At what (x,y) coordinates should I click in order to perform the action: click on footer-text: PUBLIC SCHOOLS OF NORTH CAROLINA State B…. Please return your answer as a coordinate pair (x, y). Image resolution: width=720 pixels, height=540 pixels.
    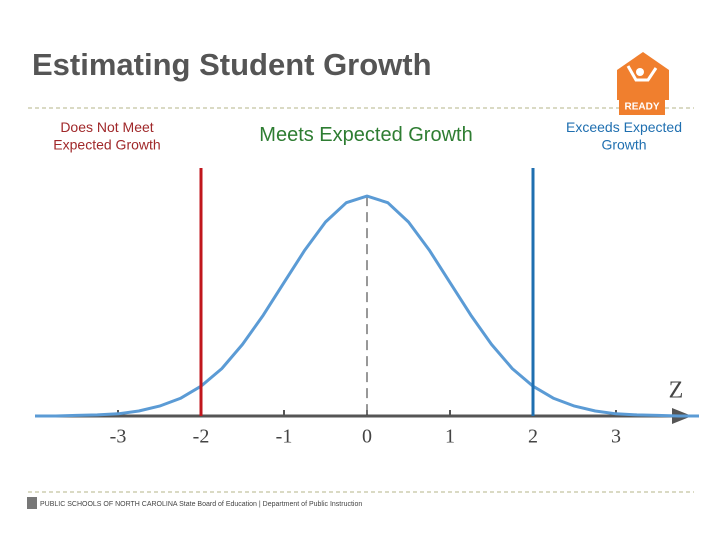
    Looking at the image, I should click on (201, 504).